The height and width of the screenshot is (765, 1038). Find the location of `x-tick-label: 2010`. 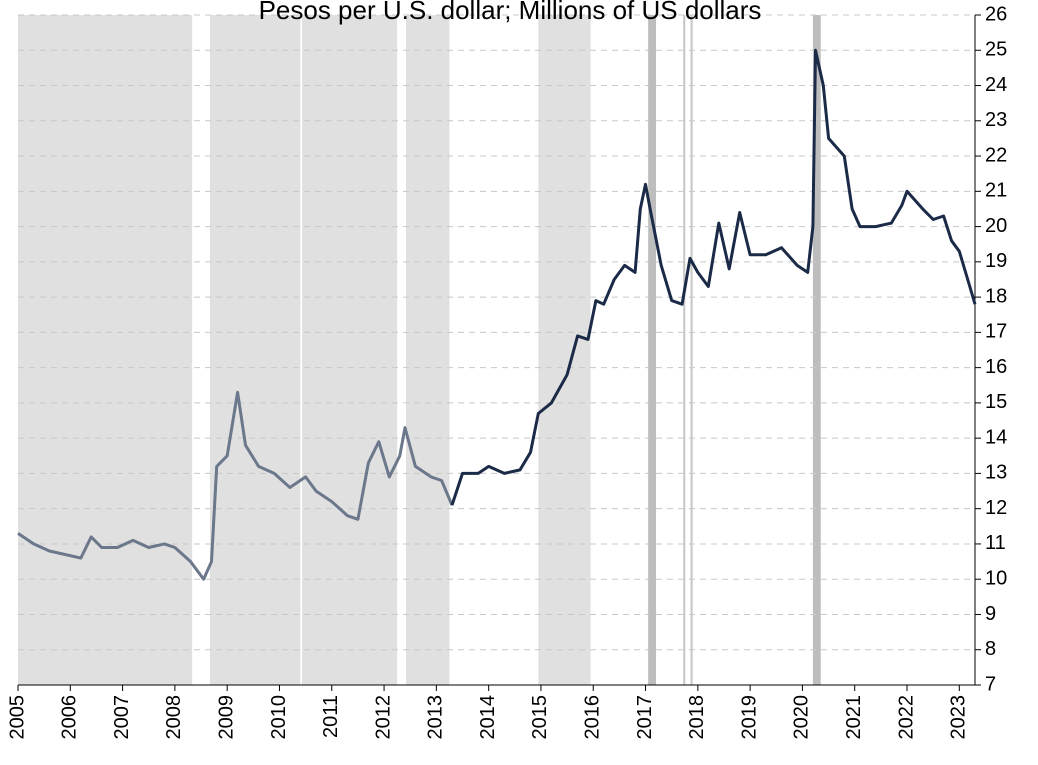

x-tick-label: 2010 is located at coordinates (279, 717).